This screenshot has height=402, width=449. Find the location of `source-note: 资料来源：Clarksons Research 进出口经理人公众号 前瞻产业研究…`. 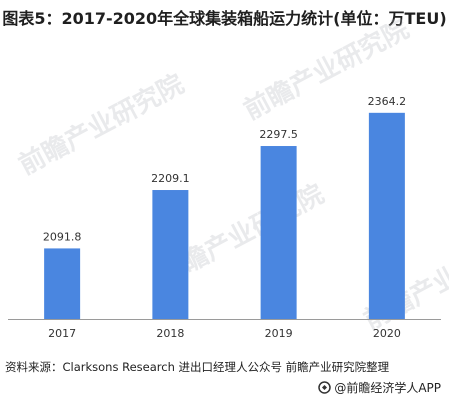

source-note: 资料来源：Clarksons Research 进出口经理人公众号 前瞻产业研究… is located at coordinates (197, 367).